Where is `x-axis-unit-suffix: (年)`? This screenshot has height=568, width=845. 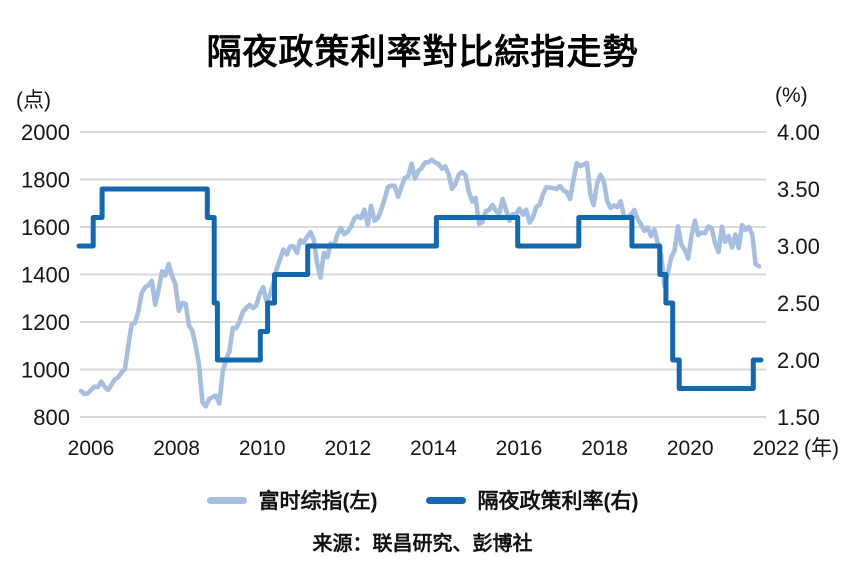 x-axis-unit-suffix: (年) is located at coordinates (821, 448).